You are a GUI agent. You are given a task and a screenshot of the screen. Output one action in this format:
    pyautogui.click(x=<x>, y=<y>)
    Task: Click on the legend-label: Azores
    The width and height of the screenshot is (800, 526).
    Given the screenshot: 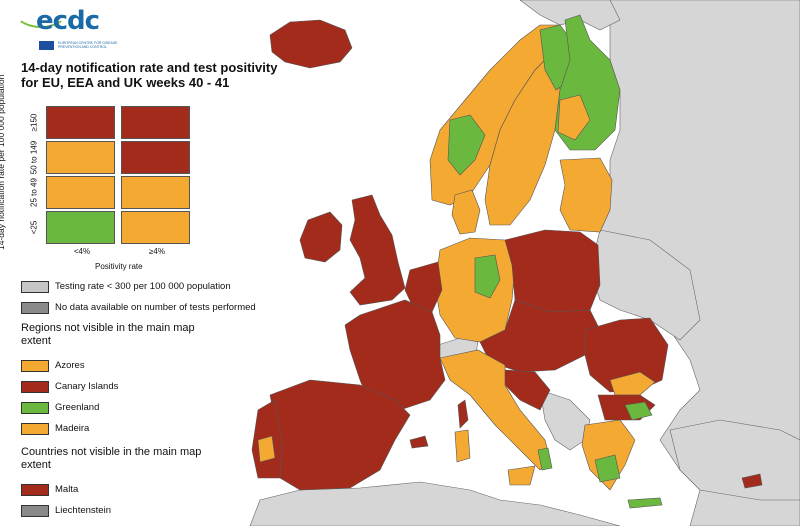 What is the action you would take?
    pyautogui.click(x=70, y=365)
    